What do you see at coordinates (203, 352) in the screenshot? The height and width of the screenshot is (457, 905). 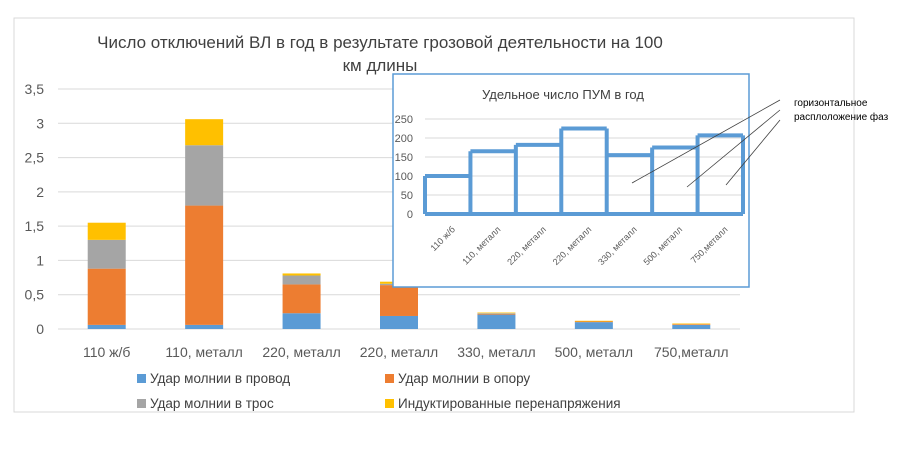 I see `main-x-tick-label: 110, металл` at bounding box center [203, 352].